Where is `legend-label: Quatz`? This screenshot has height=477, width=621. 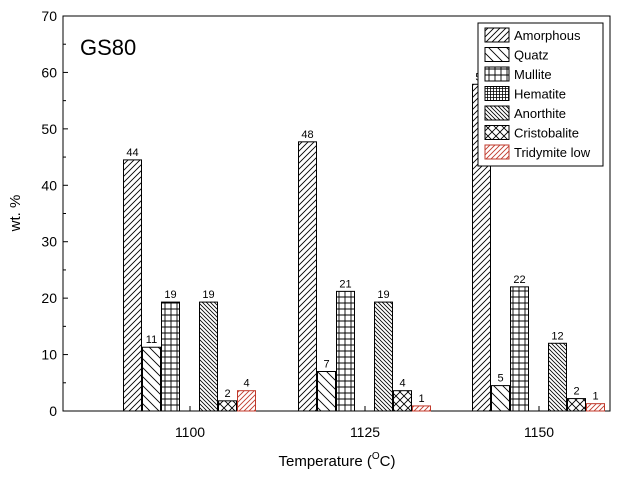
legend-label: Quatz is located at coordinates (531, 55).